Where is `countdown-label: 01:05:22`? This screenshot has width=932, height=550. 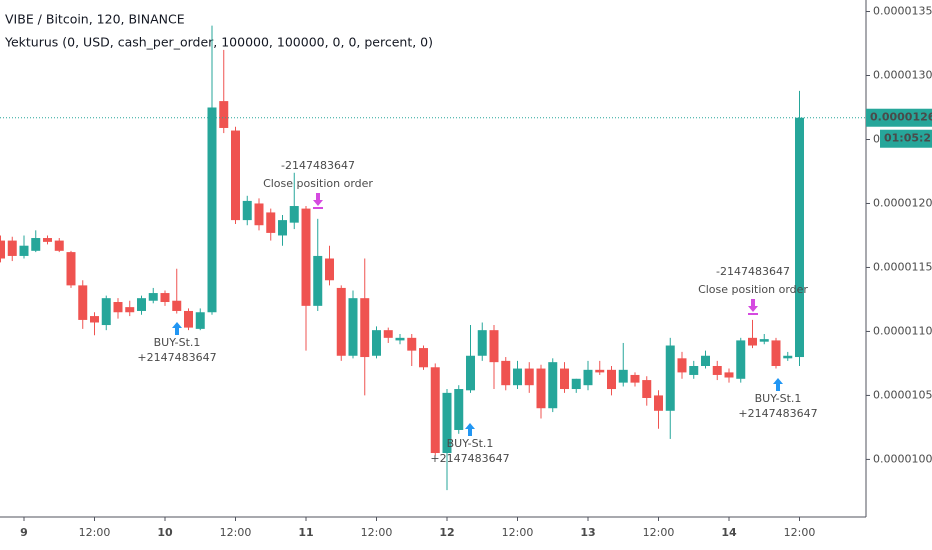
countdown-label: 01:05:22 is located at coordinates (908, 138).